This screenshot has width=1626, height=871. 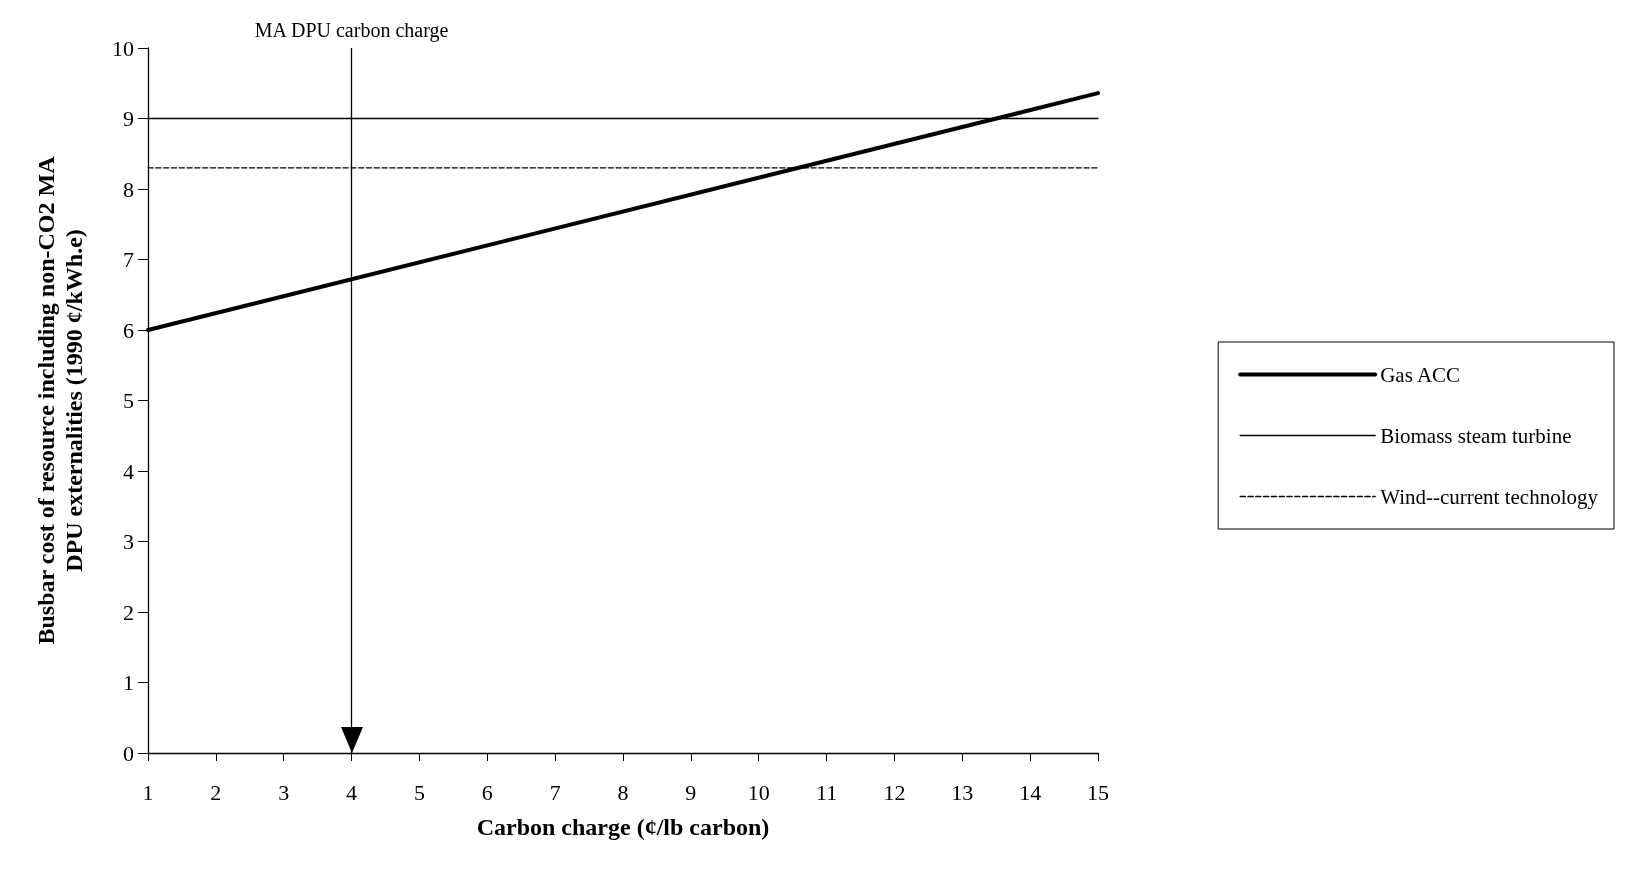 I want to click on x-tick-label: 12, so click(x=894, y=792).